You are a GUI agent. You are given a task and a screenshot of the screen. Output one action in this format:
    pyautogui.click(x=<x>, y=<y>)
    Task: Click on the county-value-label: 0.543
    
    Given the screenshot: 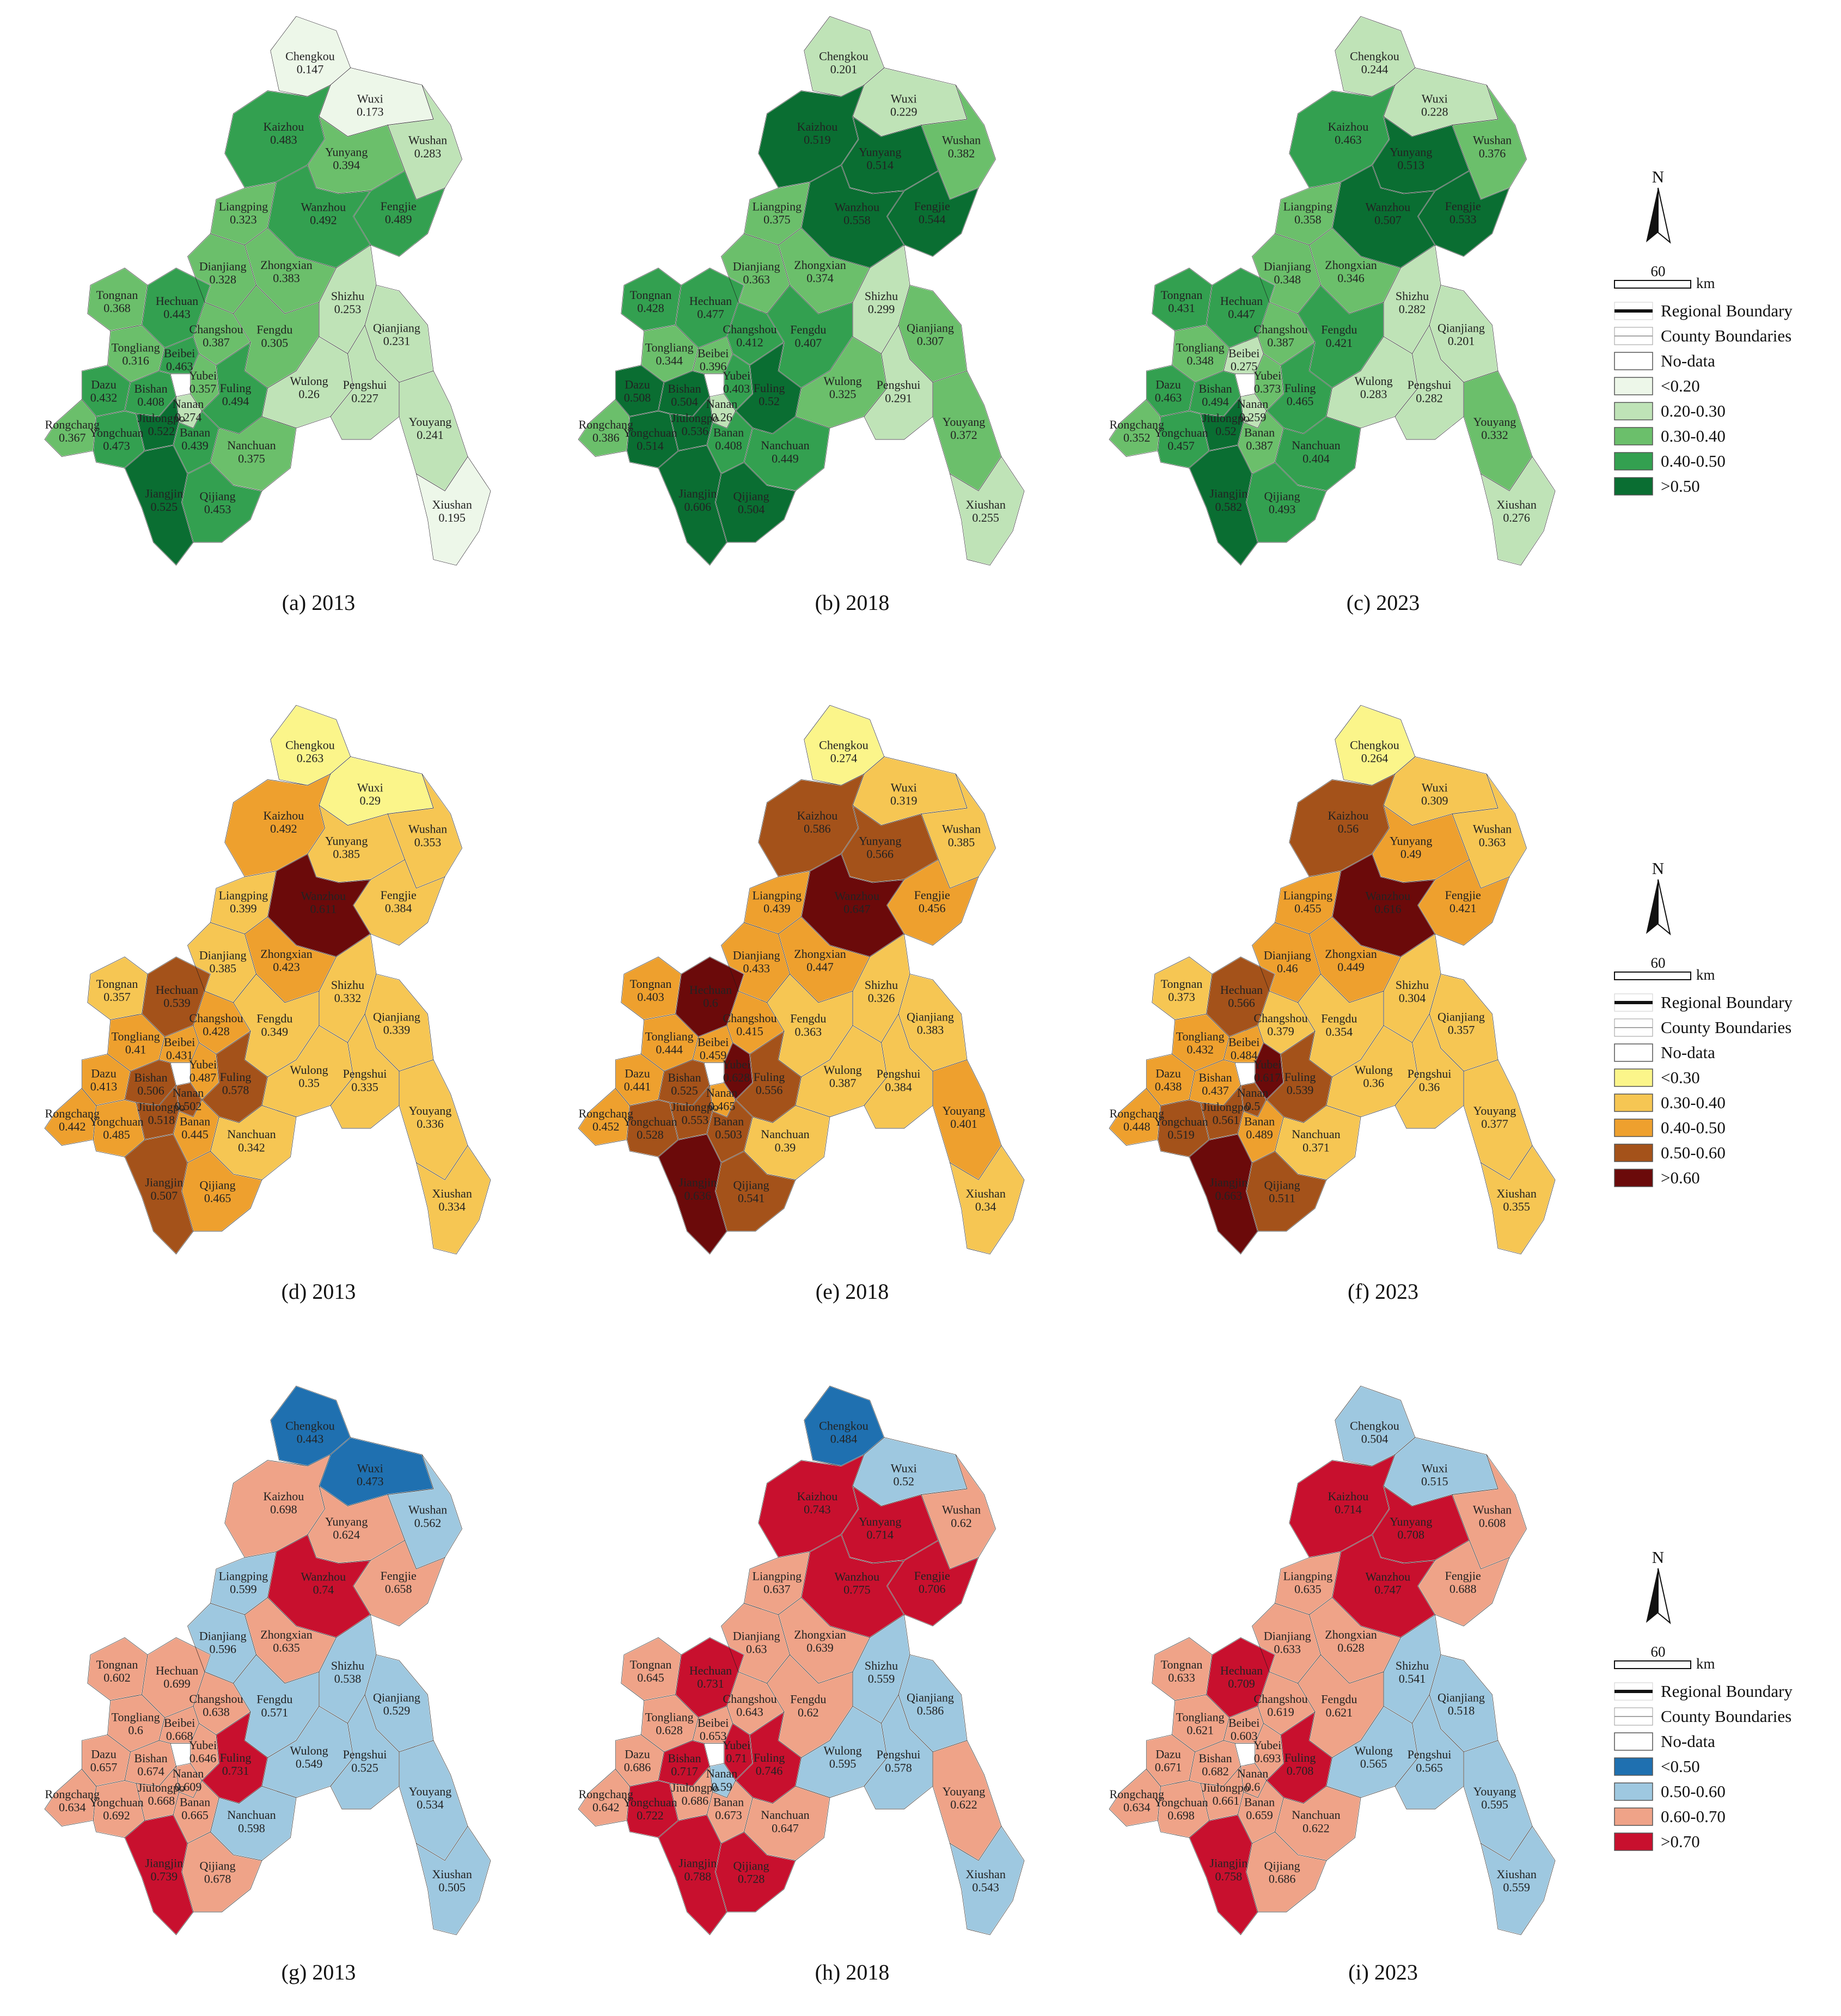 What is the action you would take?
    pyautogui.click(x=985, y=1887)
    